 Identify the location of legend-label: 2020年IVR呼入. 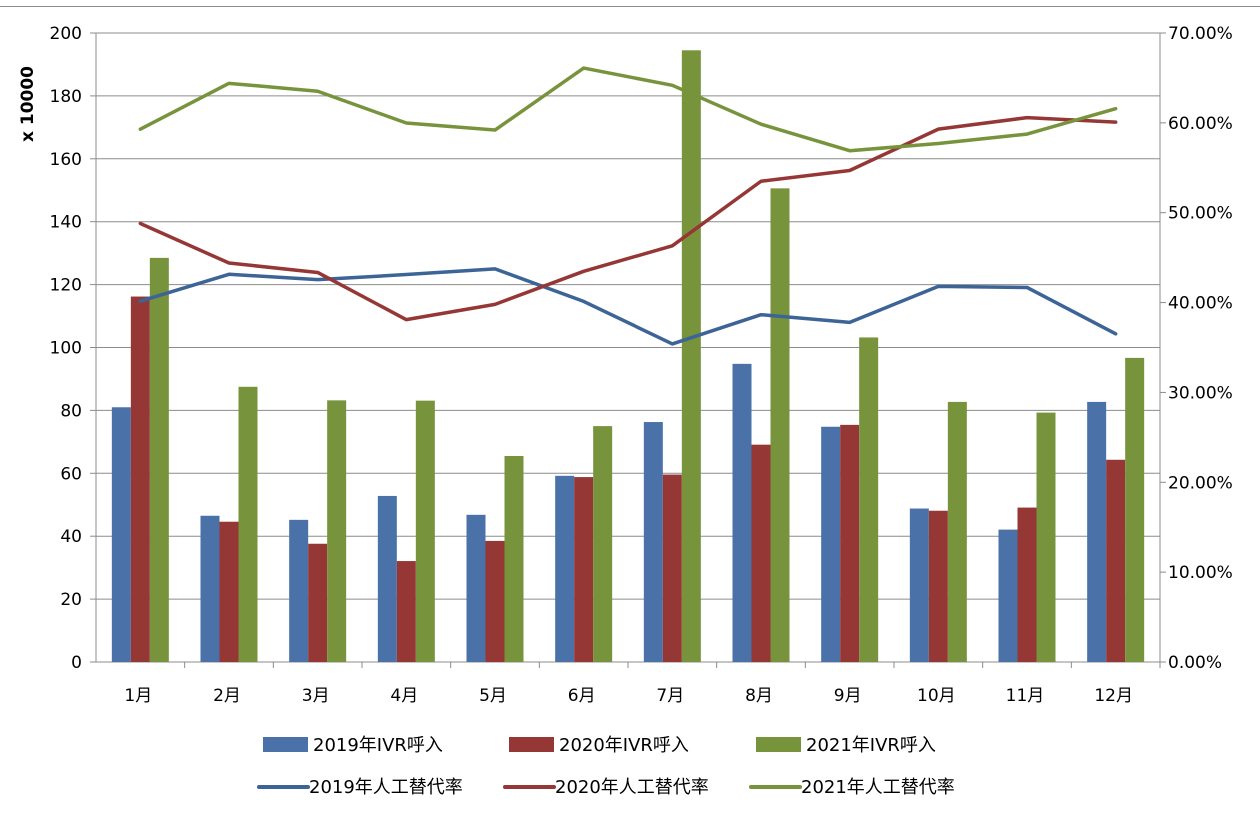
(624, 745).